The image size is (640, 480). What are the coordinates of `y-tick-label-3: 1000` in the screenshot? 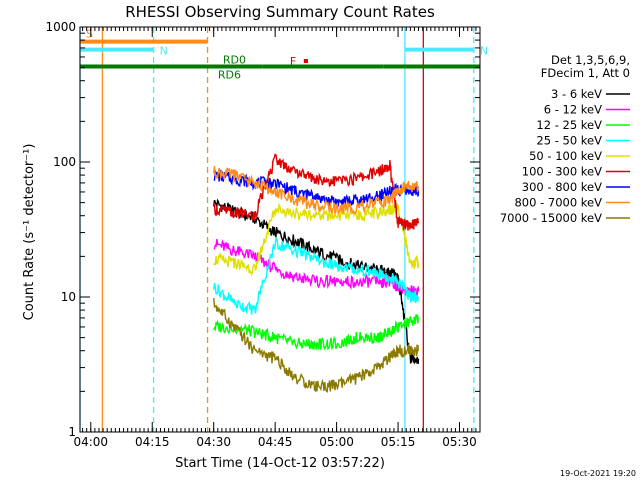 It's located at (60, 27).